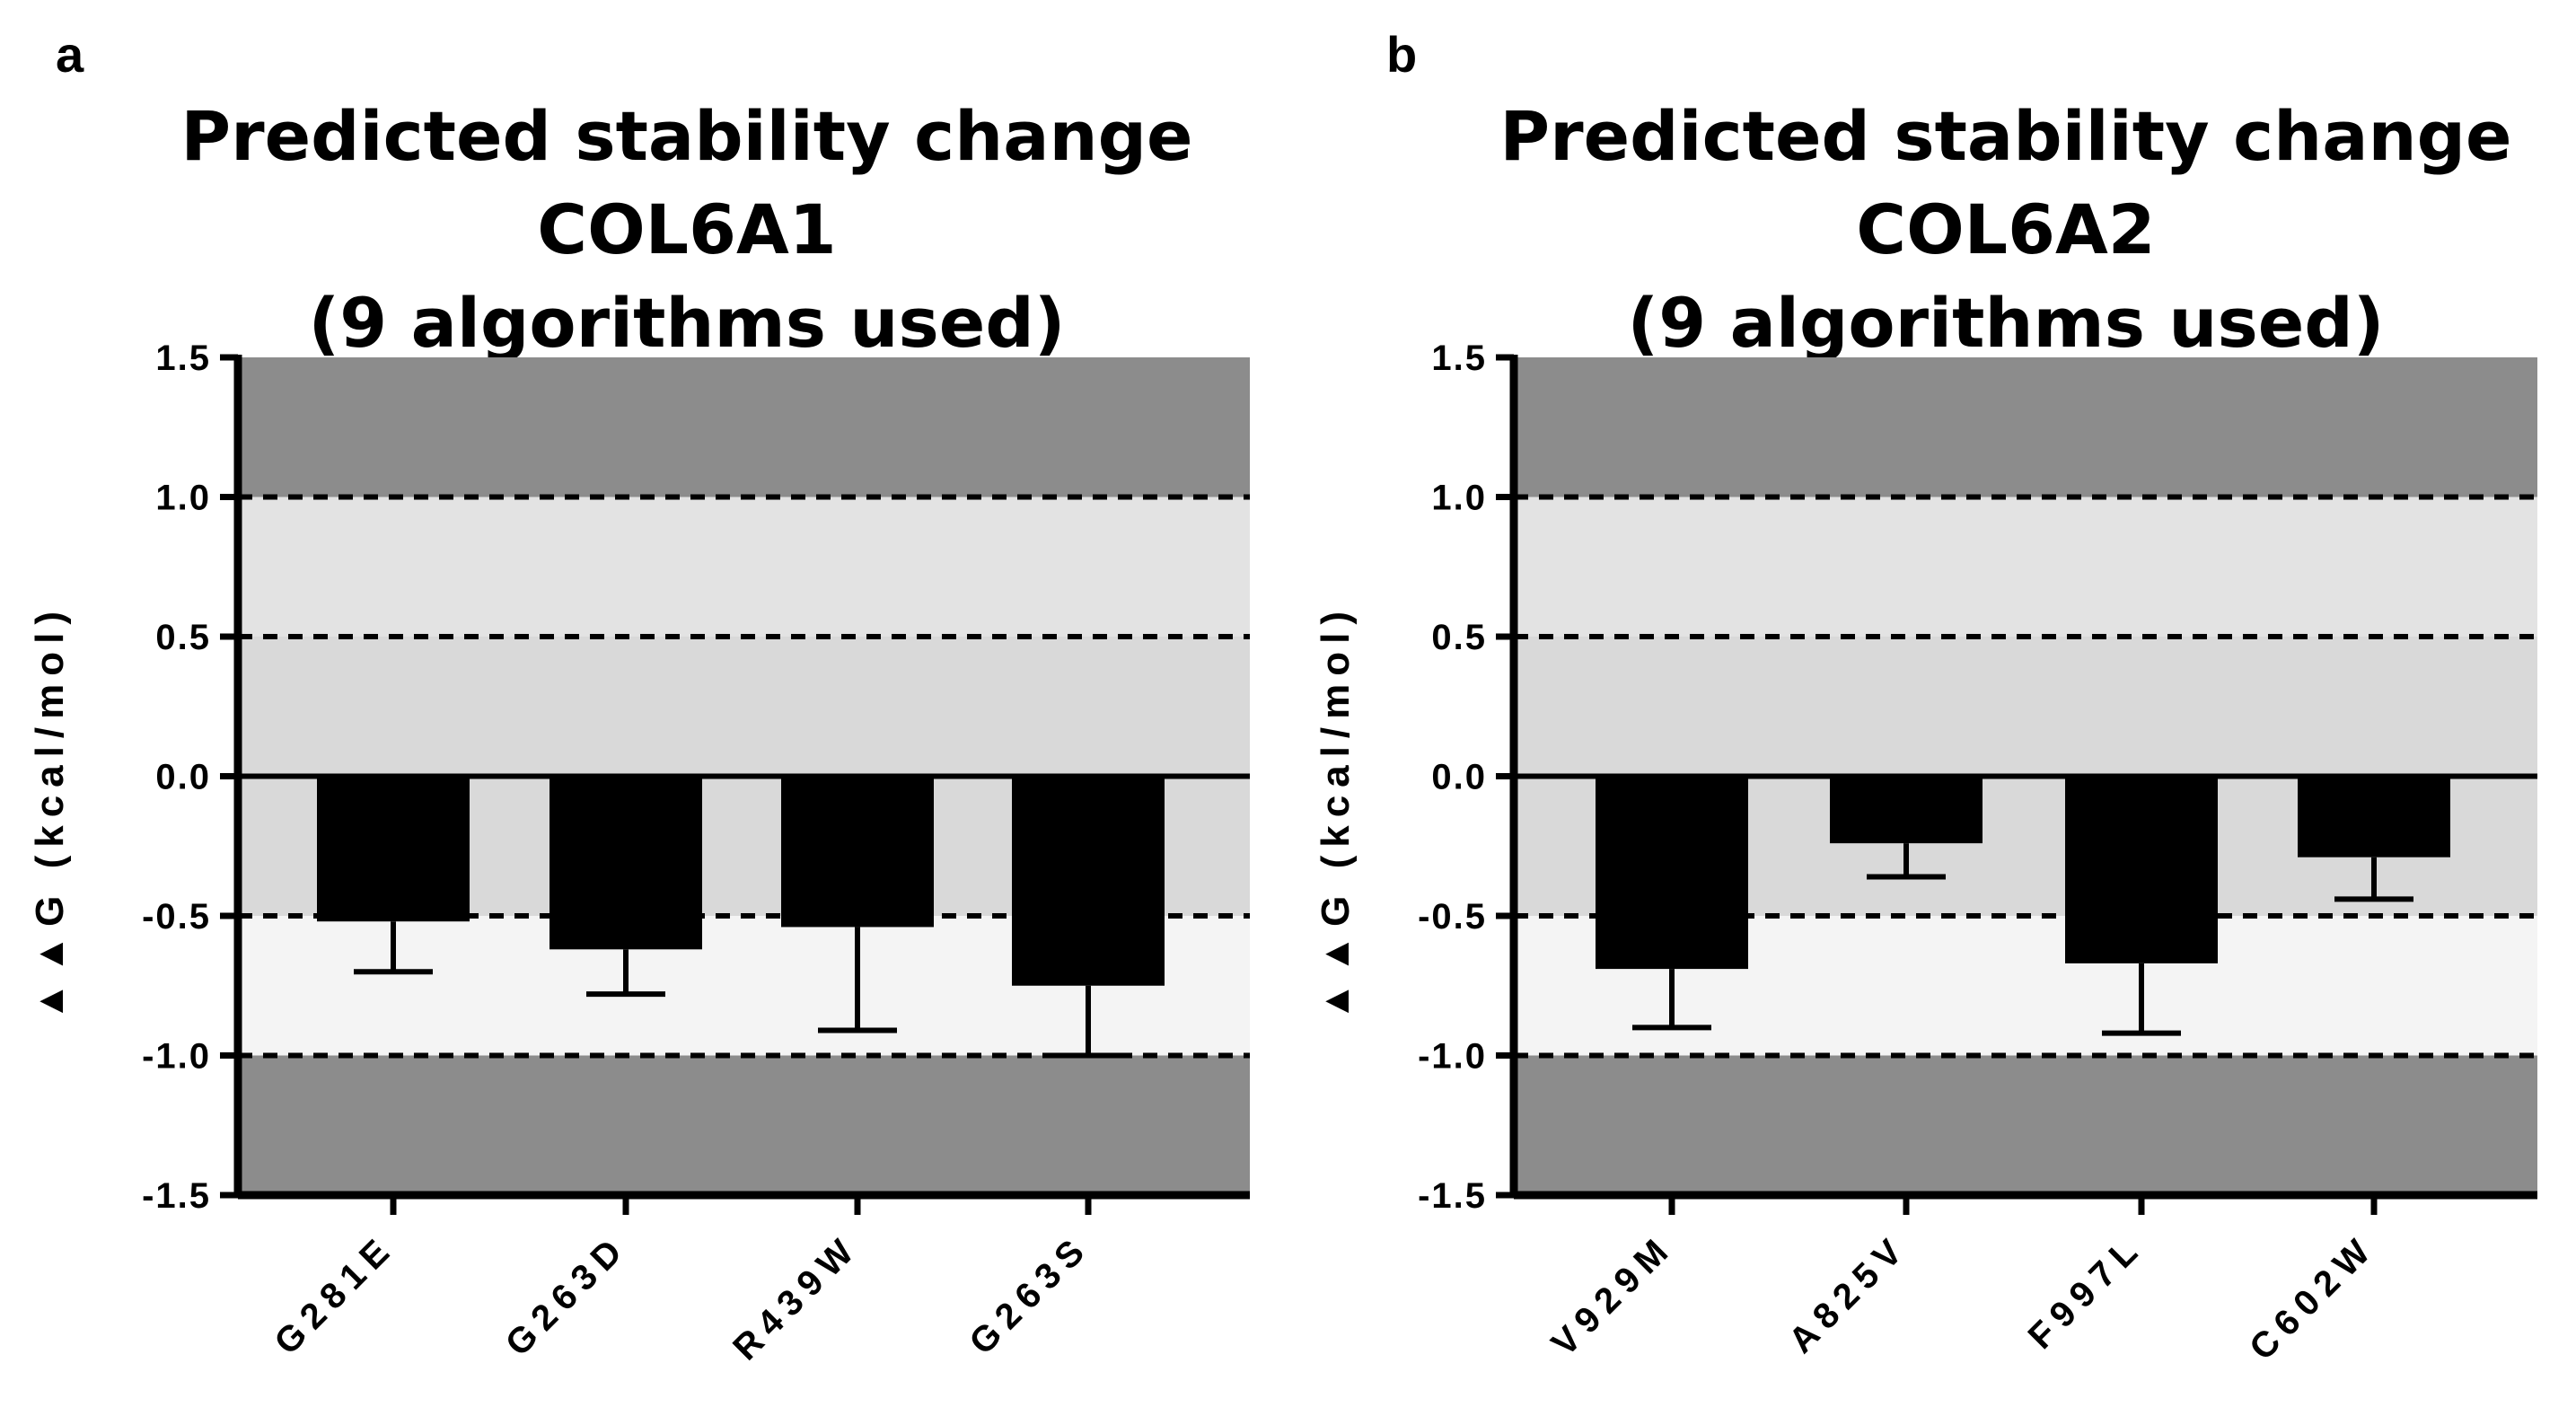 Image resolution: width=2576 pixels, height=1416 pixels. Describe the element at coordinates (2142, 870) in the screenshot. I see `bar-f997l` at that location.